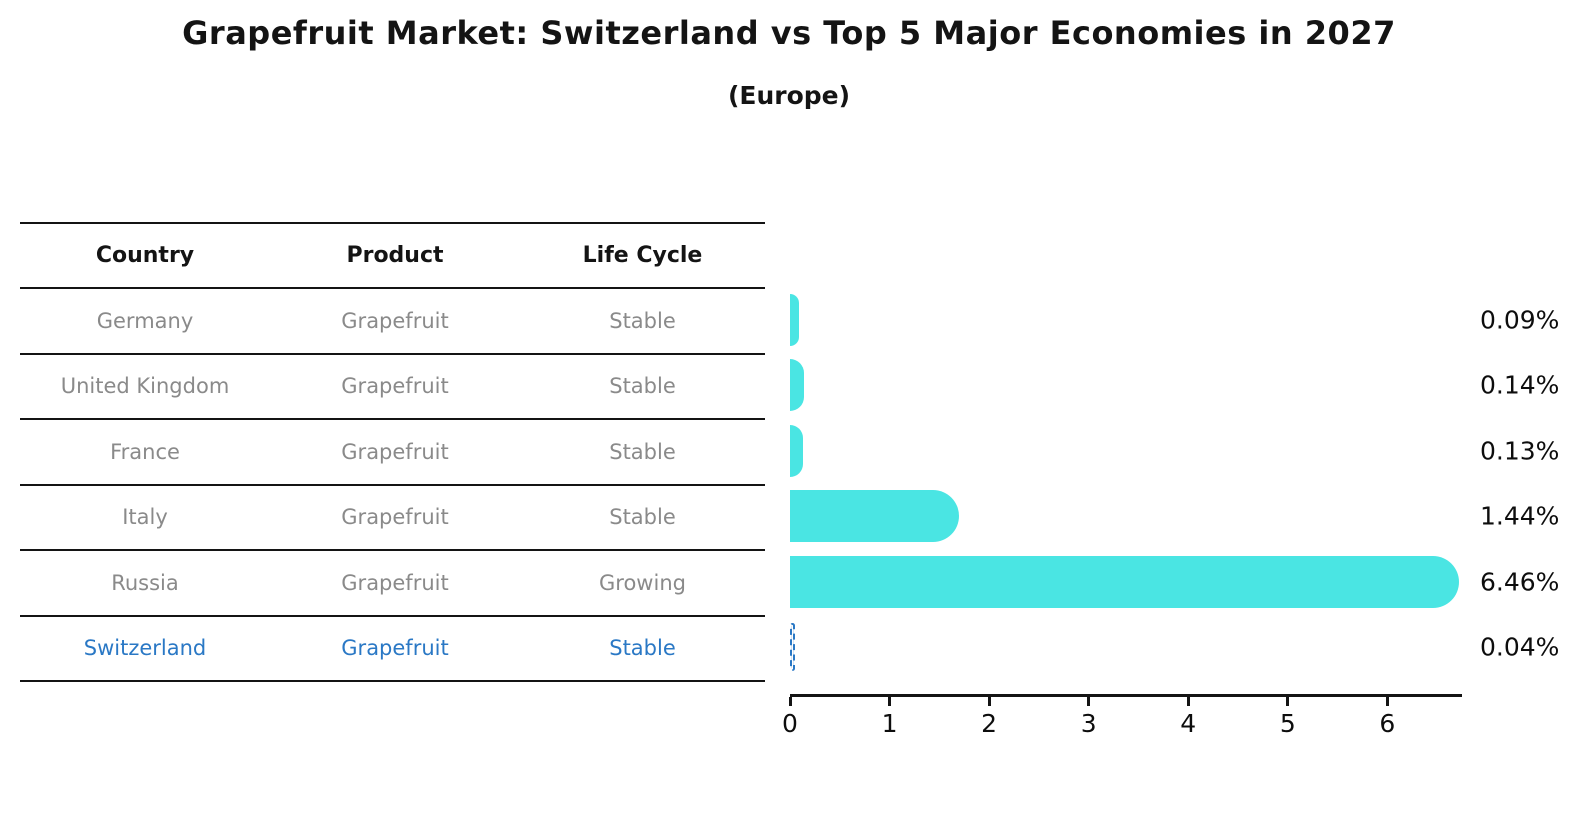 The height and width of the screenshot is (823, 1586). What do you see at coordinates (1126, 695) in the screenshot?
I see `x-axis-line` at bounding box center [1126, 695].